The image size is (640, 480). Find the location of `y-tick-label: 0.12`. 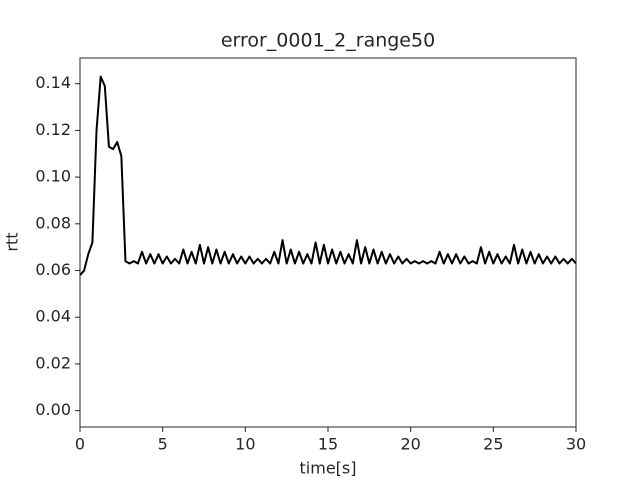

y-tick-label: 0.12 is located at coordinates (53, 129).